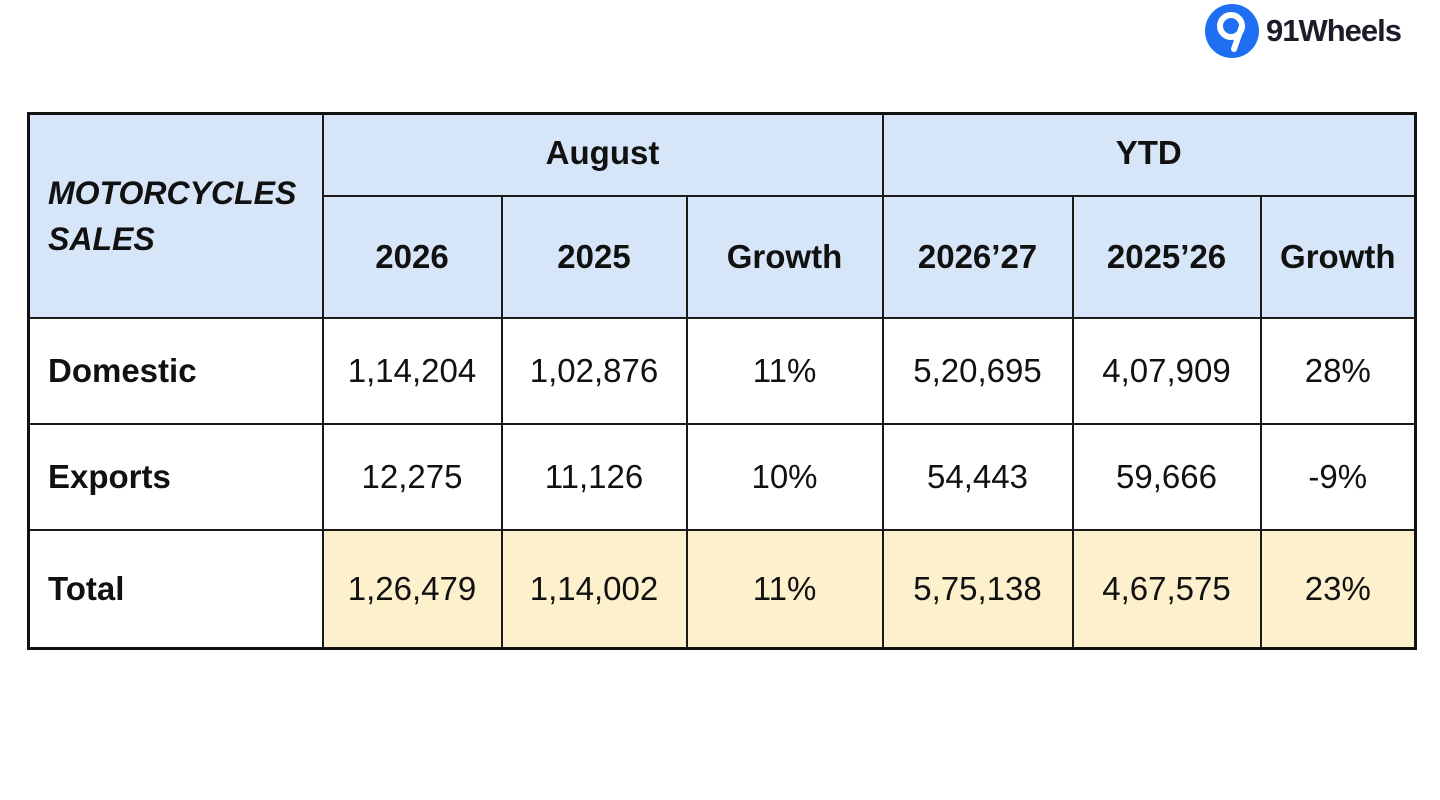  What do you see at coordinates (977, 477) in the screenshot?
I see `table-cell: 54,443` at bounding box center [977, 477].